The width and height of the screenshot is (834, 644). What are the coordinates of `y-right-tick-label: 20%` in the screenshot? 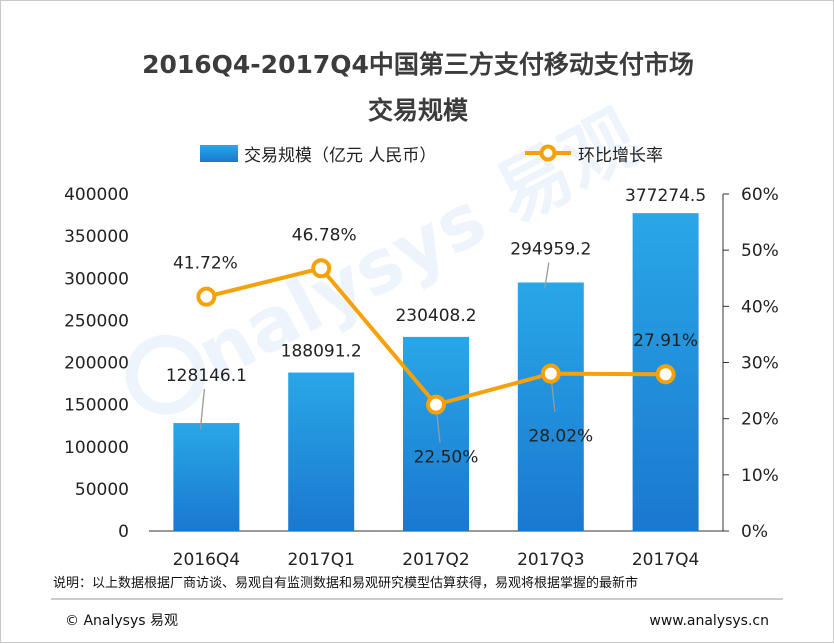 It's located at (760, 420).